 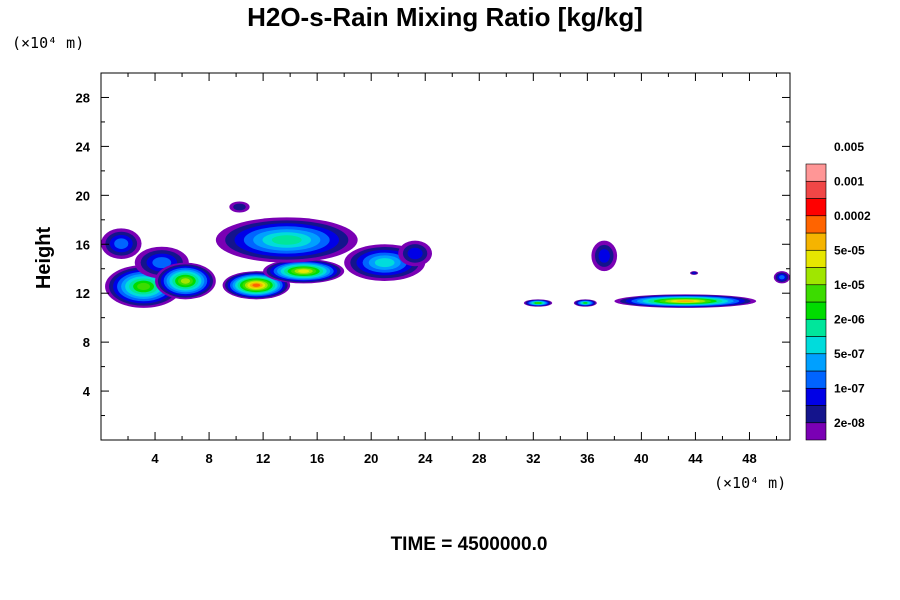 What do you see at coordinates (86, 342) in the screenshot?
I see `y-tick-label: 8` at bounding box center [86, 342].